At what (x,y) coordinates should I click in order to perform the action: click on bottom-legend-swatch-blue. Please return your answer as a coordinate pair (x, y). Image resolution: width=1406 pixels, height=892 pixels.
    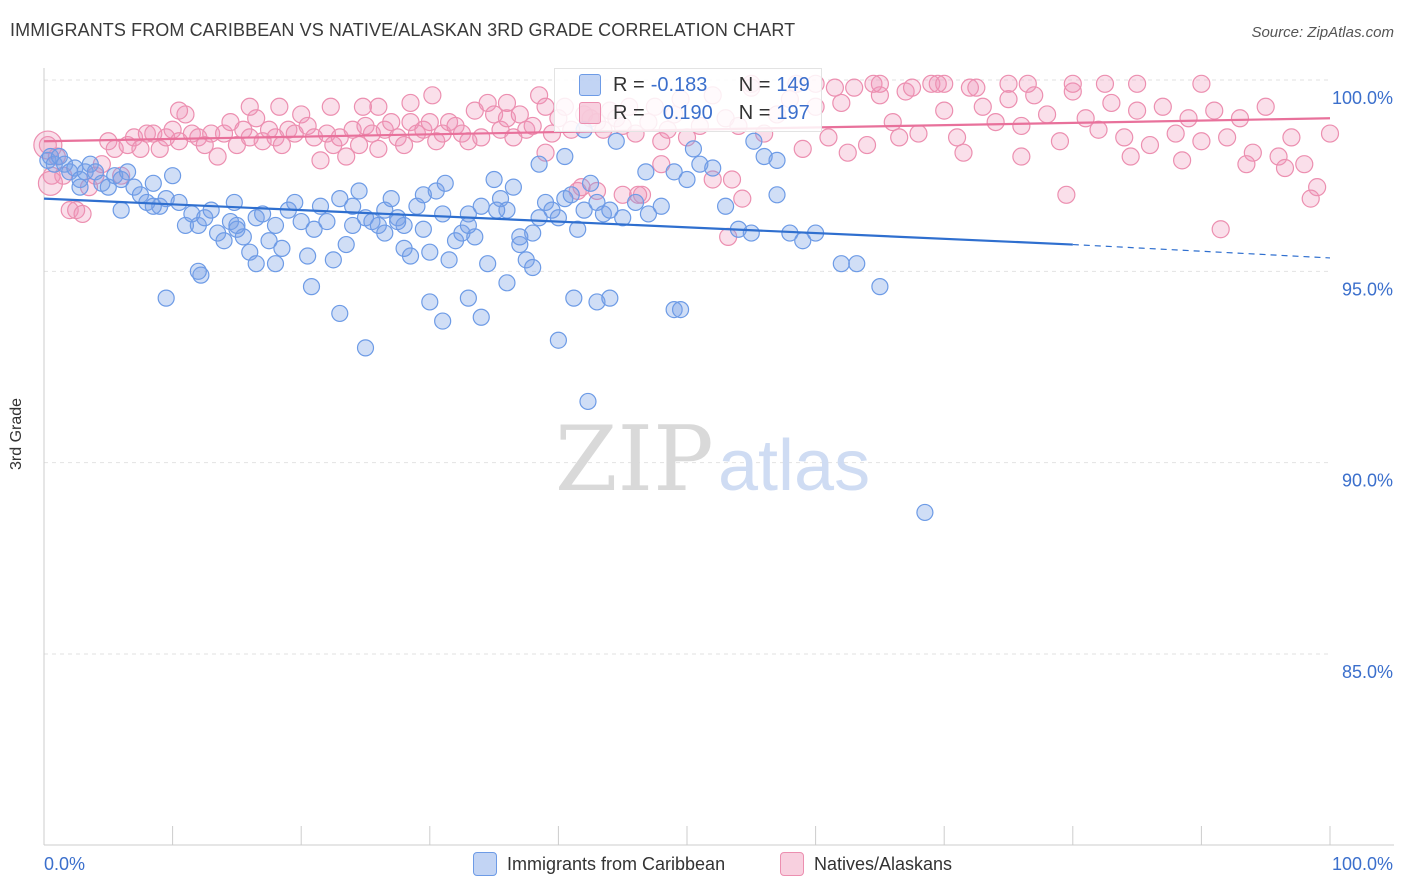
    Looking at the image, I should click on (485, 864).